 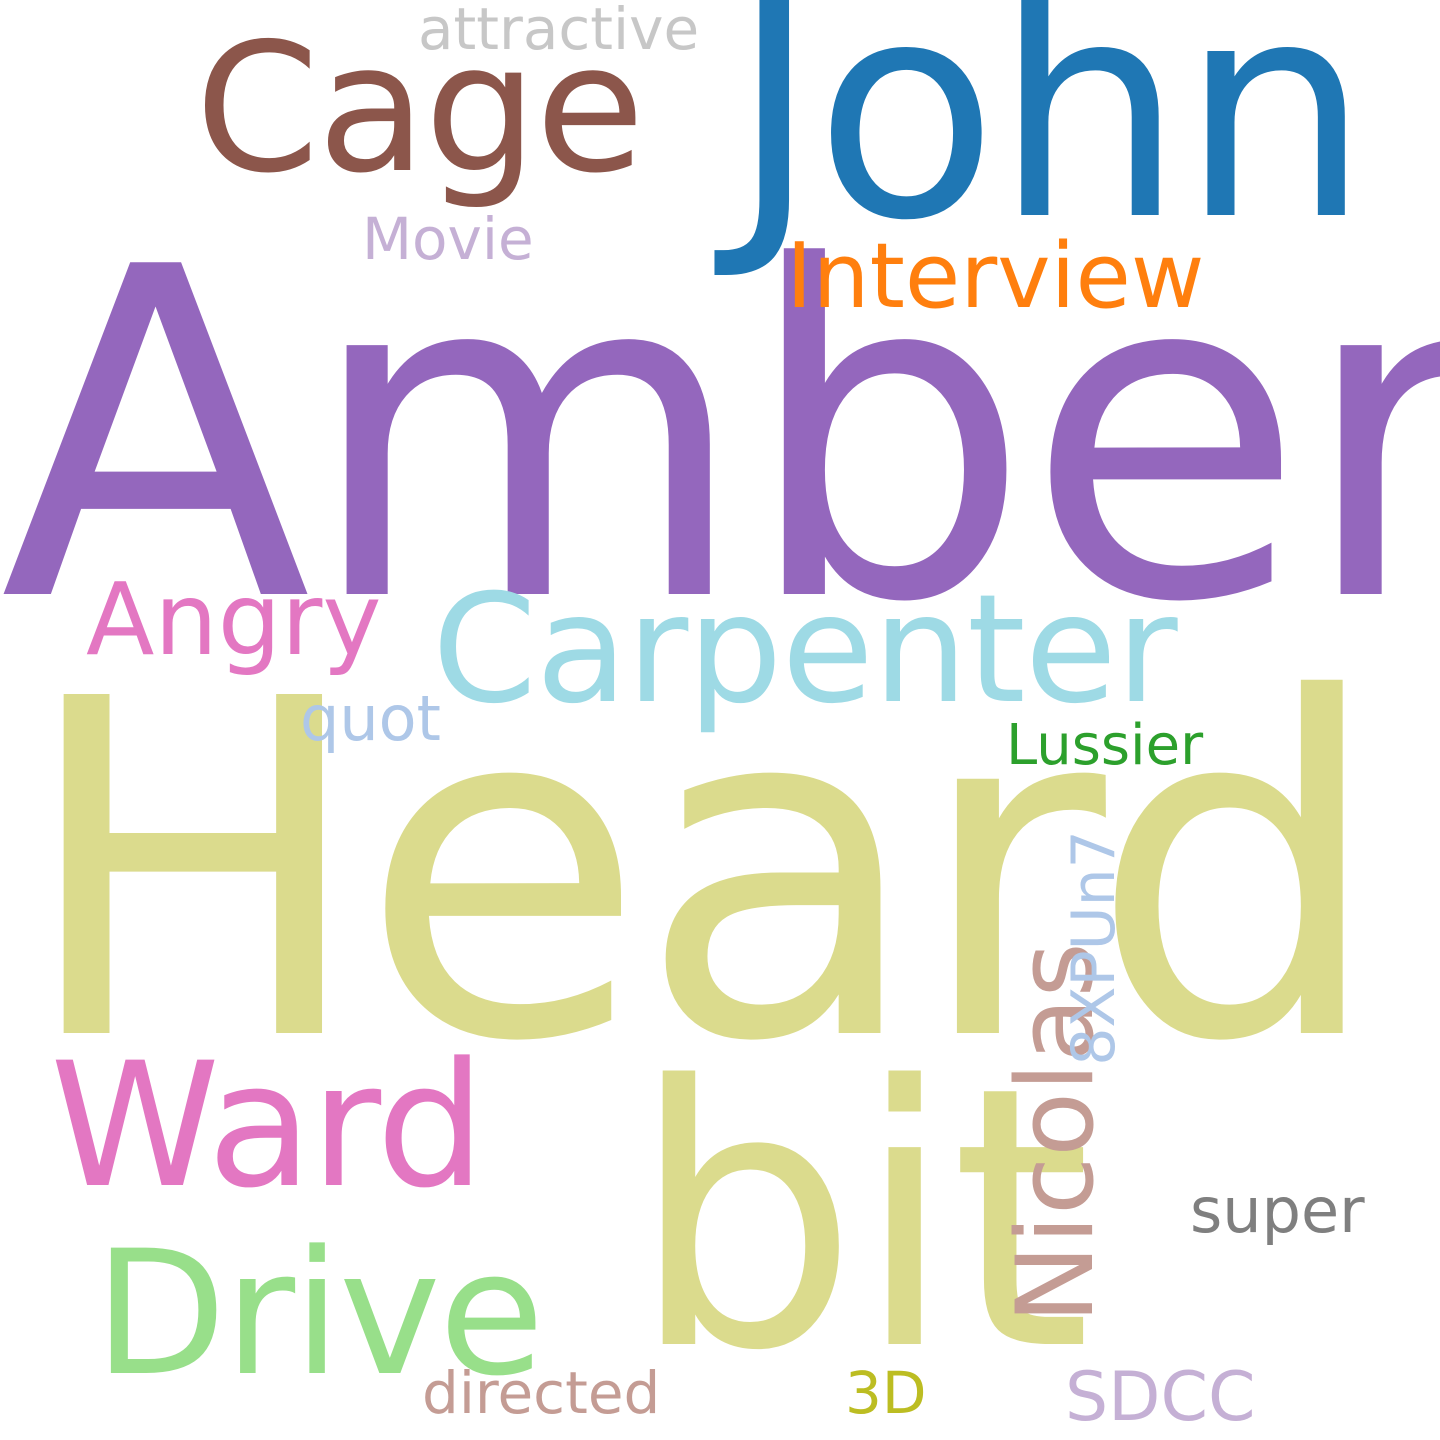 I want to click on word-directed: directed, so click(x=541, y=1393).